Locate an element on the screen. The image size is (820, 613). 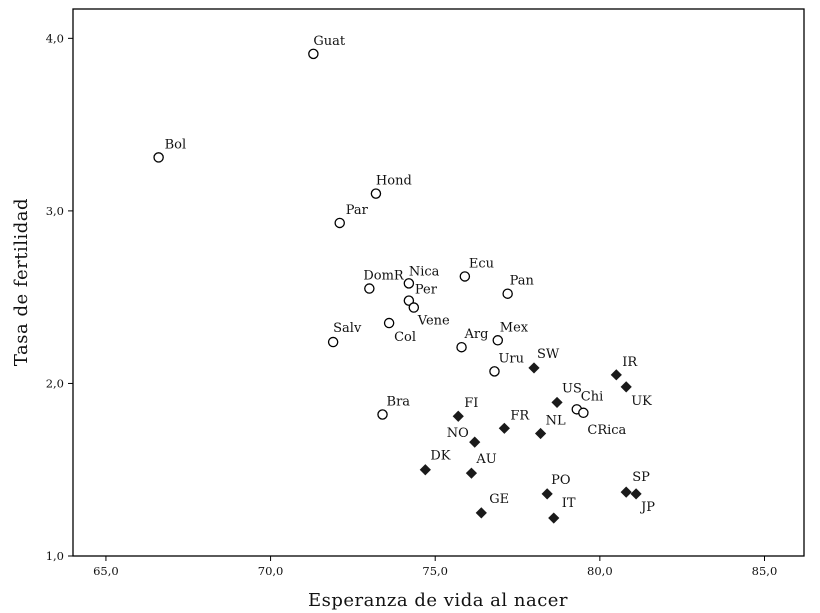
x-tick-label: 65,0 is located at coordinates (106, 571).